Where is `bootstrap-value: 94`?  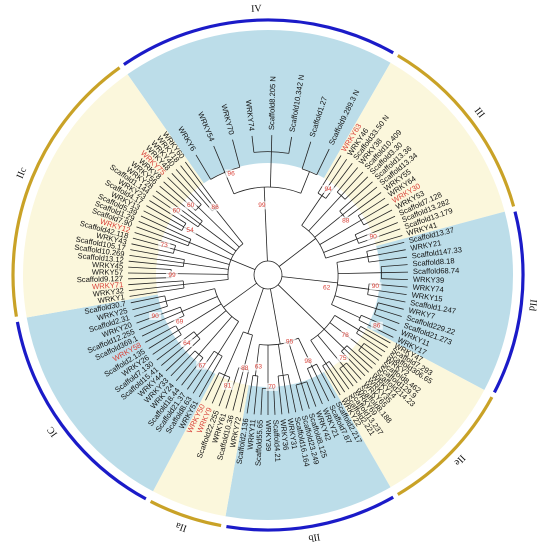
bootstrap-value: 94 is located at coordinates (329, 189).